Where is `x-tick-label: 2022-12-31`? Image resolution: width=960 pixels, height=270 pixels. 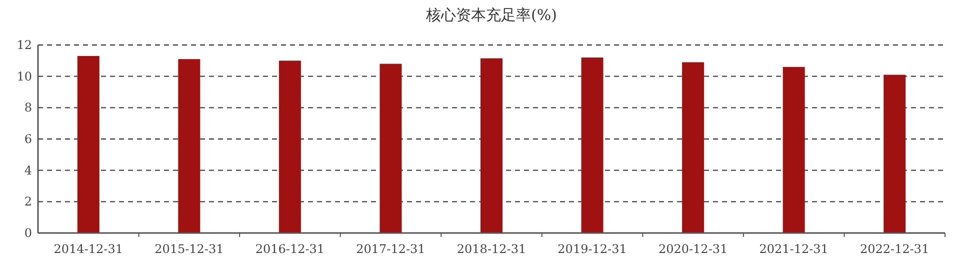 x-tick-label: 2022-12-31 is located at coordinates (895, 249).